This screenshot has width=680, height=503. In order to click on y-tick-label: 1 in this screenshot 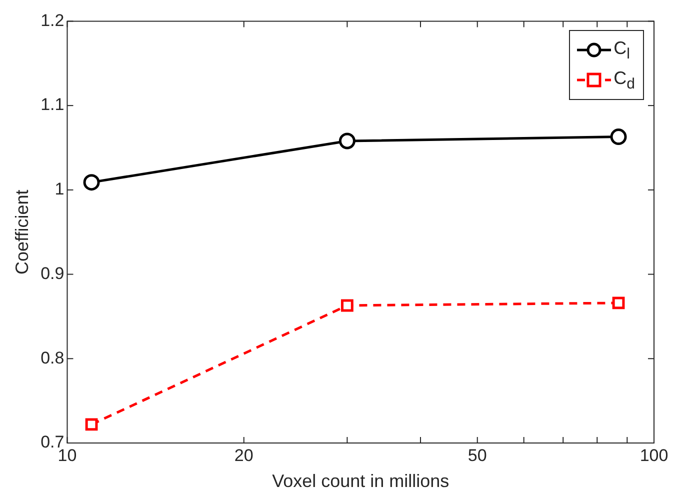, I will do `click(59, 189)`.